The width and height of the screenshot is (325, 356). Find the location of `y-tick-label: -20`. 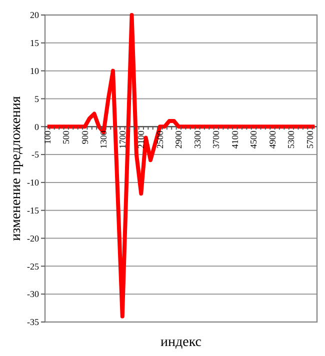

y-tick-label: -20 is located at coordinates (33, 238).